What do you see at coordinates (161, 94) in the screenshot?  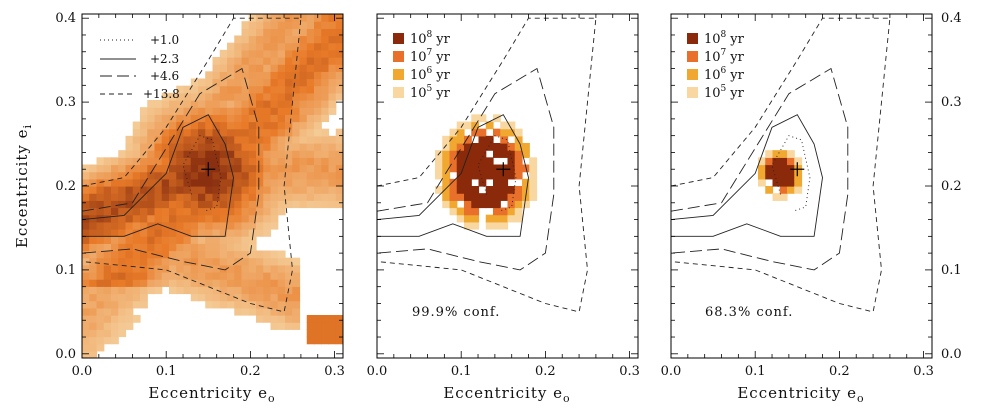 I see `legend-label: +13.8` at bounding box center [161, 94].